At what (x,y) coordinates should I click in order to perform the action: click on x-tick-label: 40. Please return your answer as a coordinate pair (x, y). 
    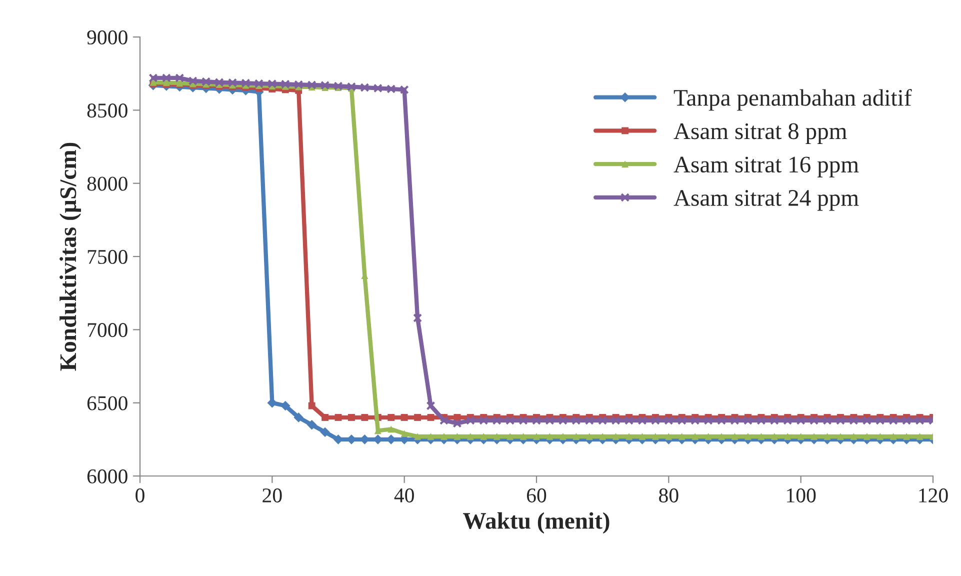
    Looking at the image, I should click on (404, 495).